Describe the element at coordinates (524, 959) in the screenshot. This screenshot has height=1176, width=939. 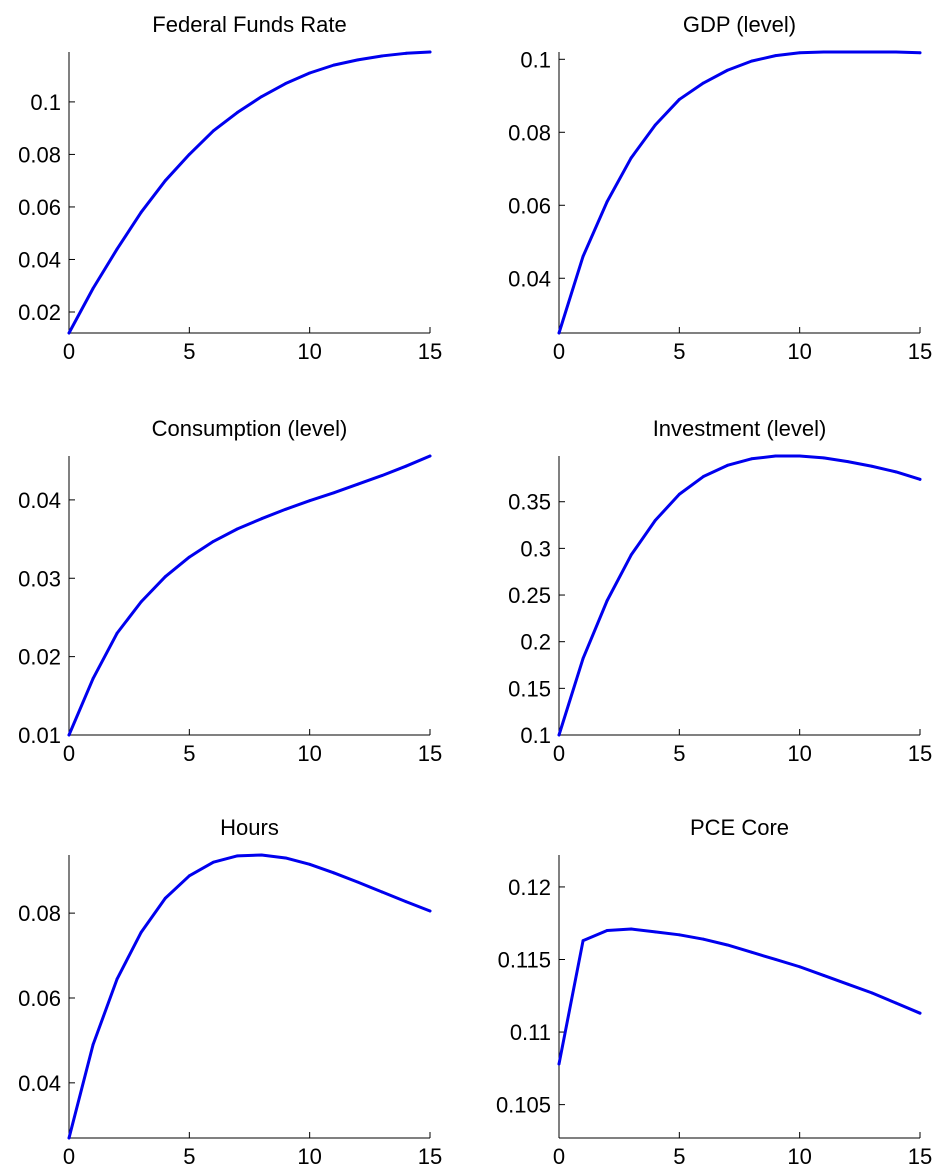
I see `y-tick-label: 0.115` at that location.